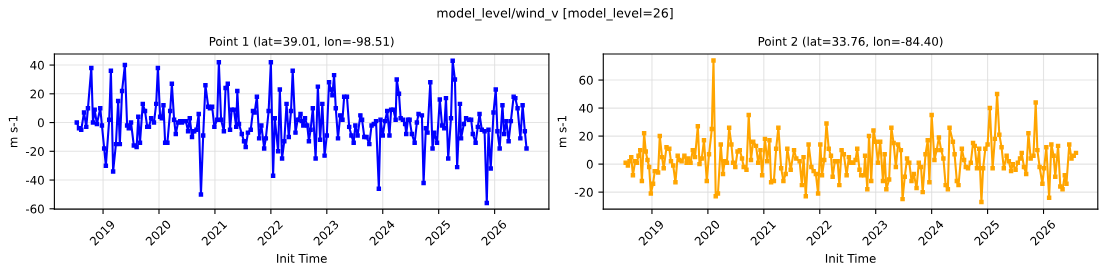  Describe the element at coordinates (301, 42) in the screenshot. I see `chart-title: Point 1 (lat=39.01, lon=-98.51)` at that location.